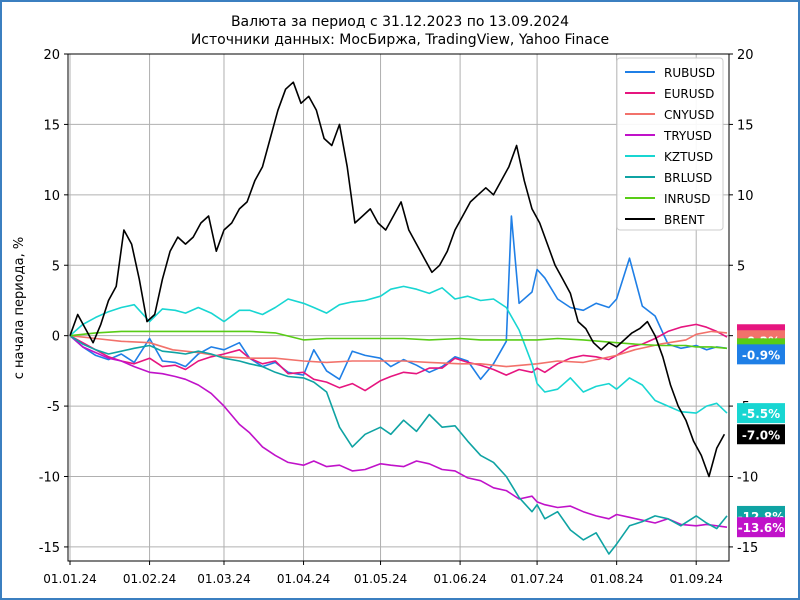 The image size is (800, 600). I want to click on y-tick-label-right: 5, so click(741, 266).